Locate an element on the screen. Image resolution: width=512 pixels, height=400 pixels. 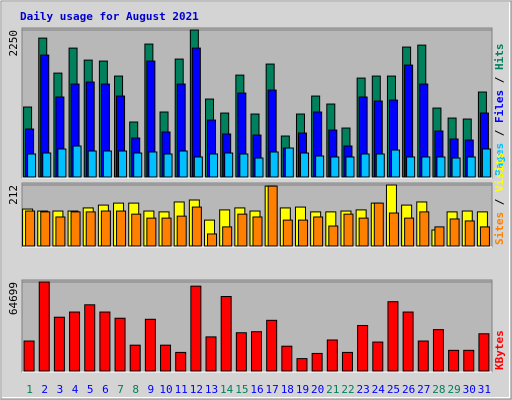
x-tick-label: 6 is located at coordinates (105, 389).